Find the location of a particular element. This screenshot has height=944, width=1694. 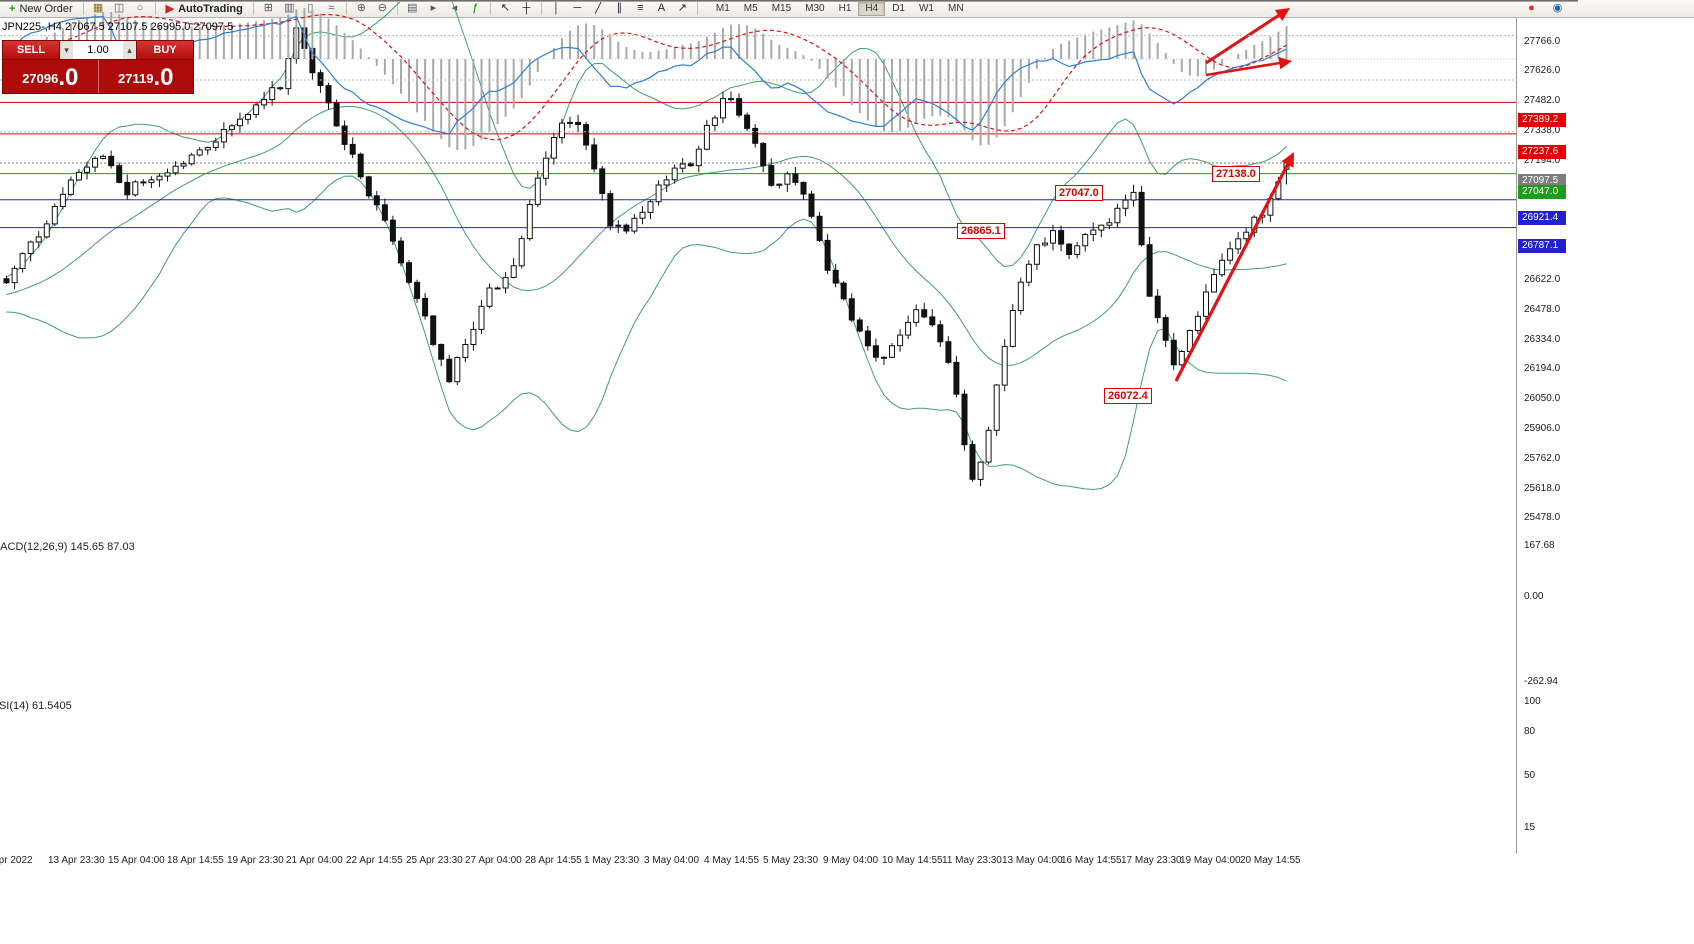

vertical-line-icon: │ is located at coordinates (556, 7).